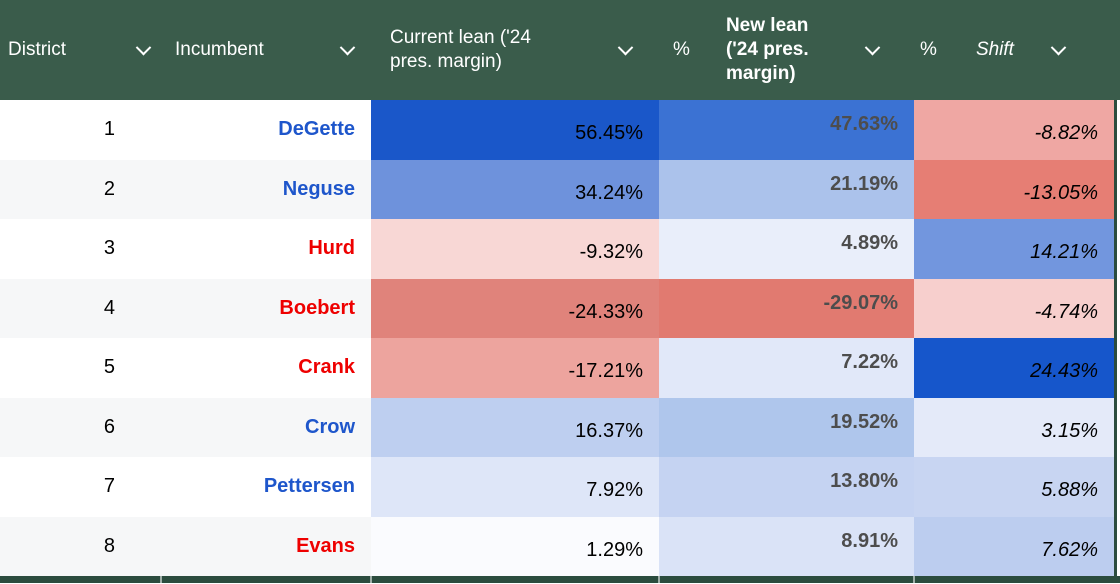 This screenshot has height=584, width=1120. I want to click on incumbent-cell: DeGette, so click(266, 130).